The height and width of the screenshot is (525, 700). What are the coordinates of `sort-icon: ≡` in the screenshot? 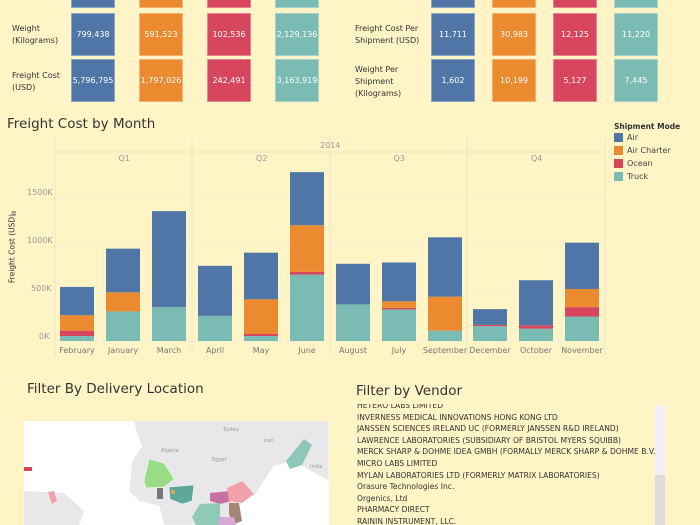 It's located at (14, 213).